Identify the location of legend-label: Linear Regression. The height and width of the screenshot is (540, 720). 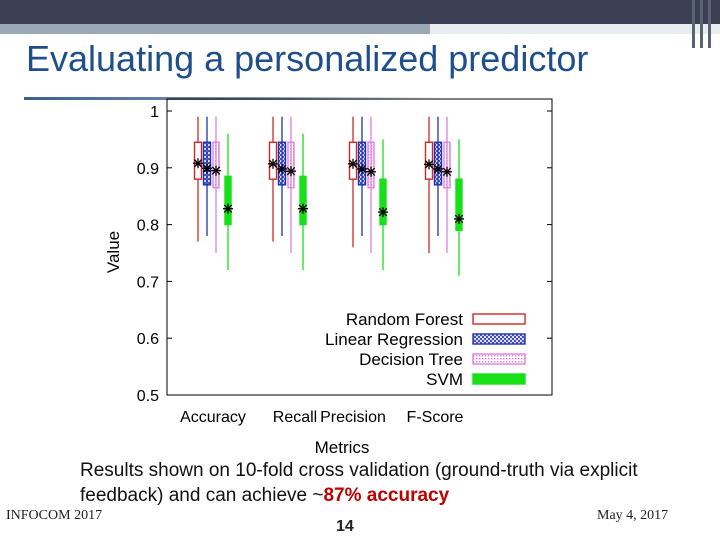
(394, 339).